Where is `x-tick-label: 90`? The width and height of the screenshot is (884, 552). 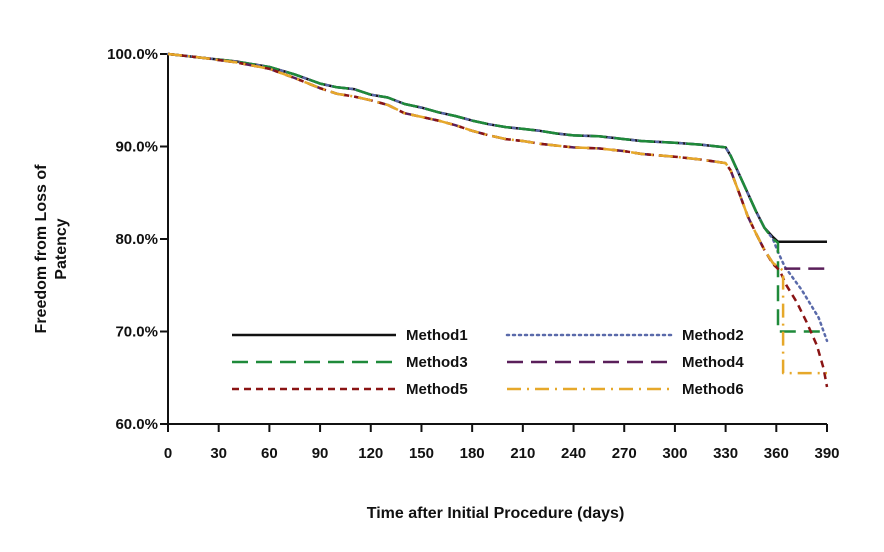 x-tick-label: 90 is located at coordinates (320, 453).